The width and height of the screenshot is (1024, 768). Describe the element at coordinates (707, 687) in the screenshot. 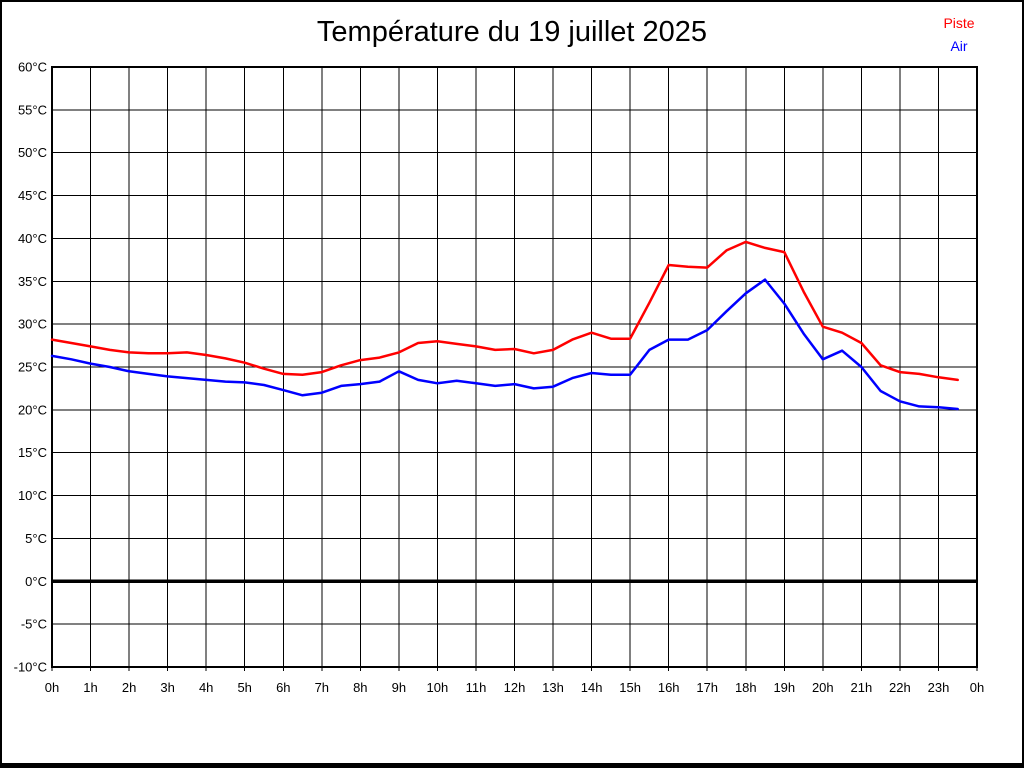

I see `x-tick-label: 17h` at that location.